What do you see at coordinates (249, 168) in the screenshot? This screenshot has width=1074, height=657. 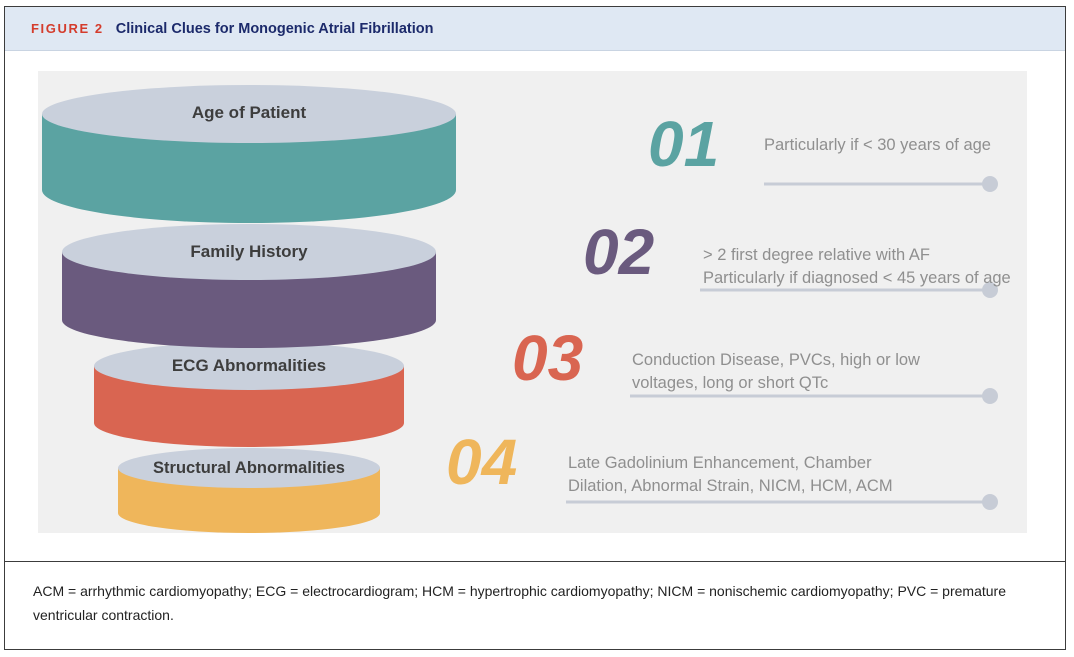 I see `tier-1-body` at bounding box center [249, 168].